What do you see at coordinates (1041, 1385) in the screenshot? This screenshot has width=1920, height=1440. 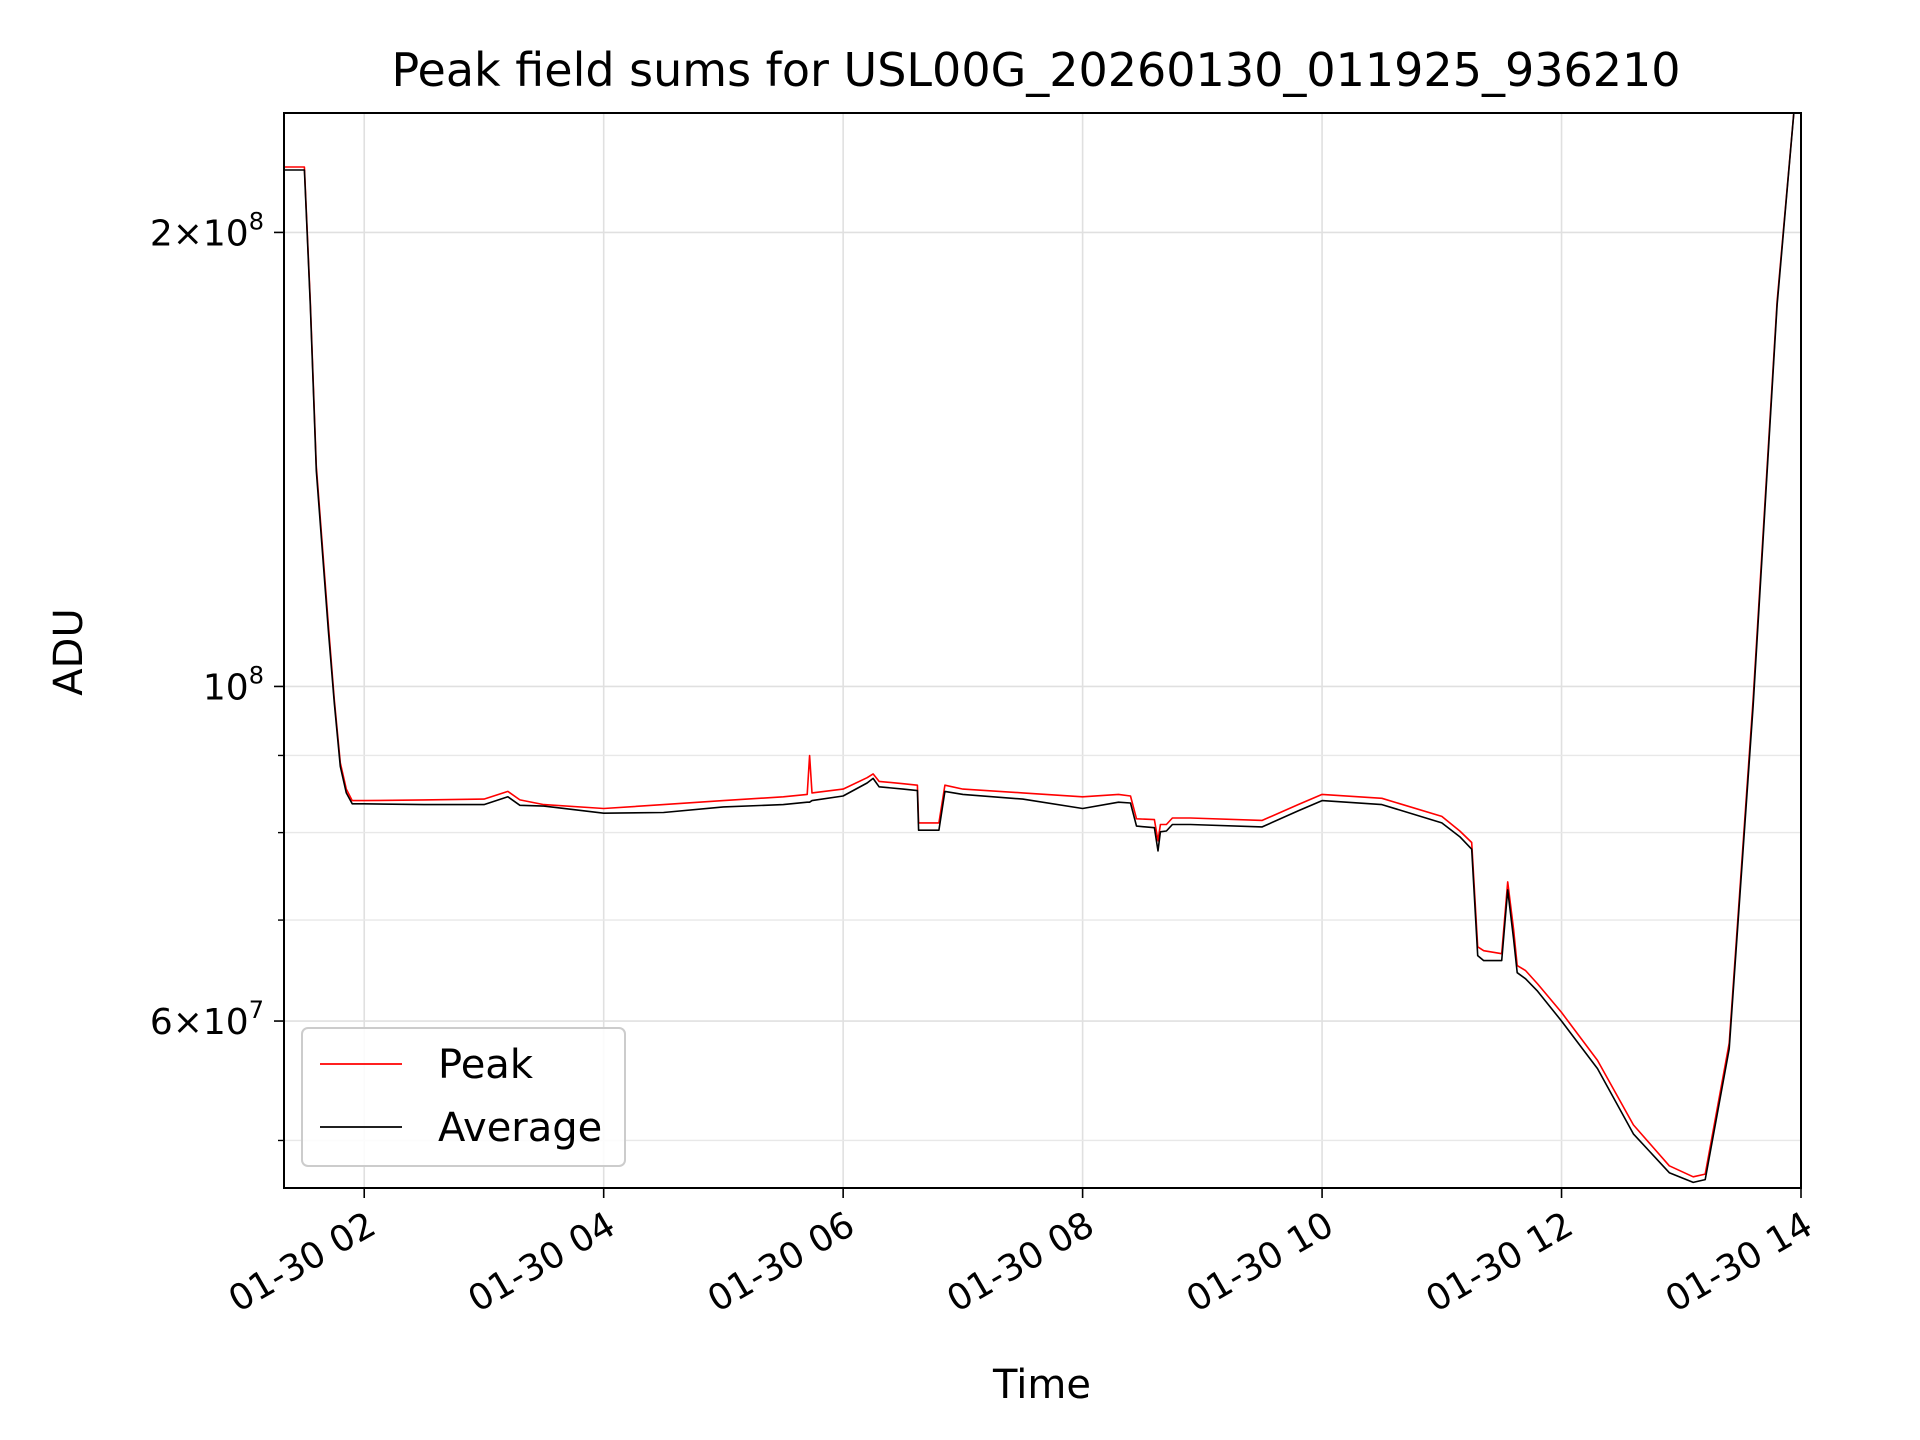 I see `x-axis-label: Time` at bounding box center [1041, 1385].